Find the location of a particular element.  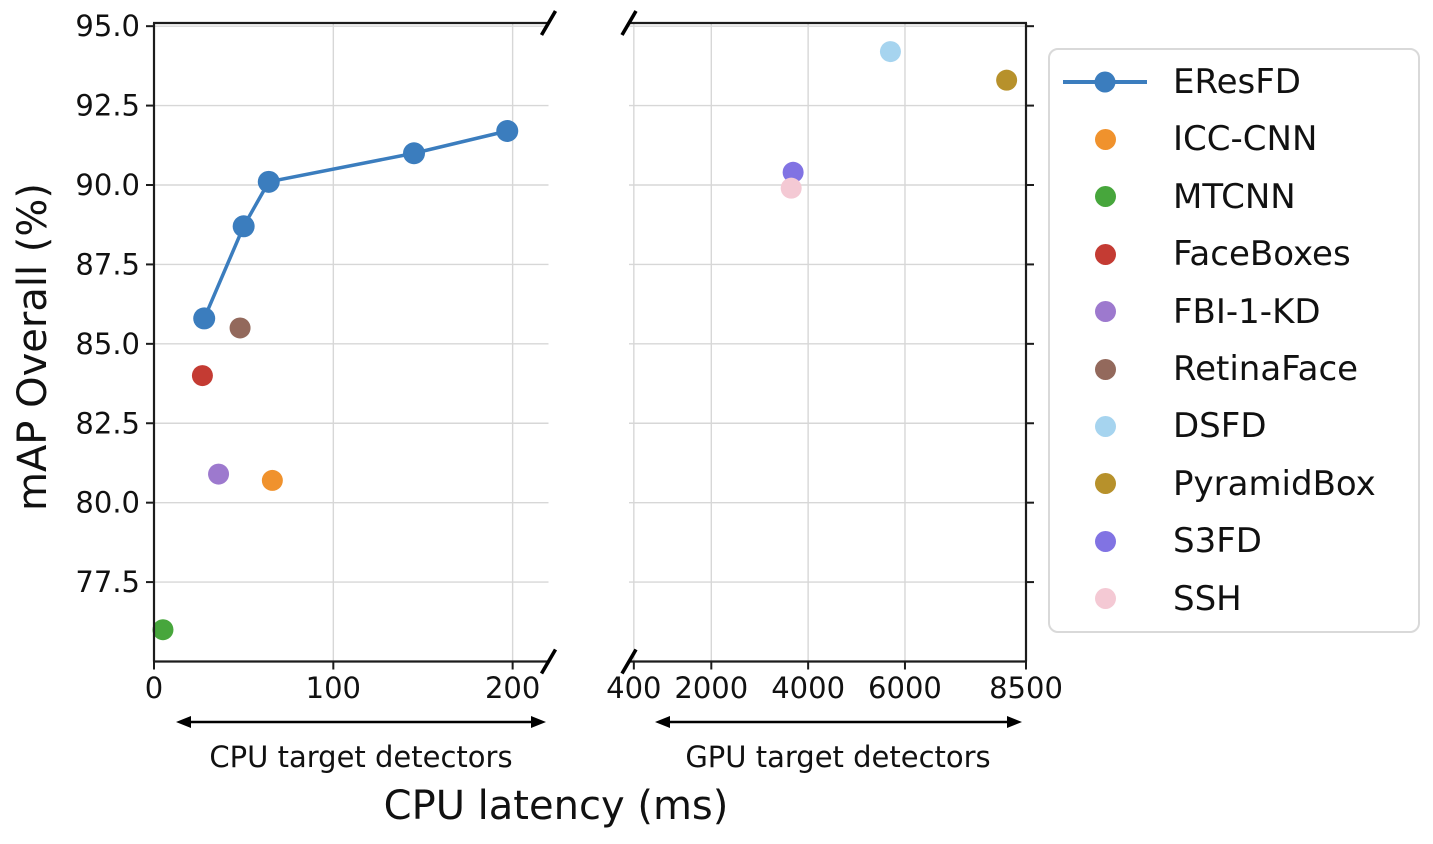

x-tick-label: 4000 is located at coordinates (808, 688).